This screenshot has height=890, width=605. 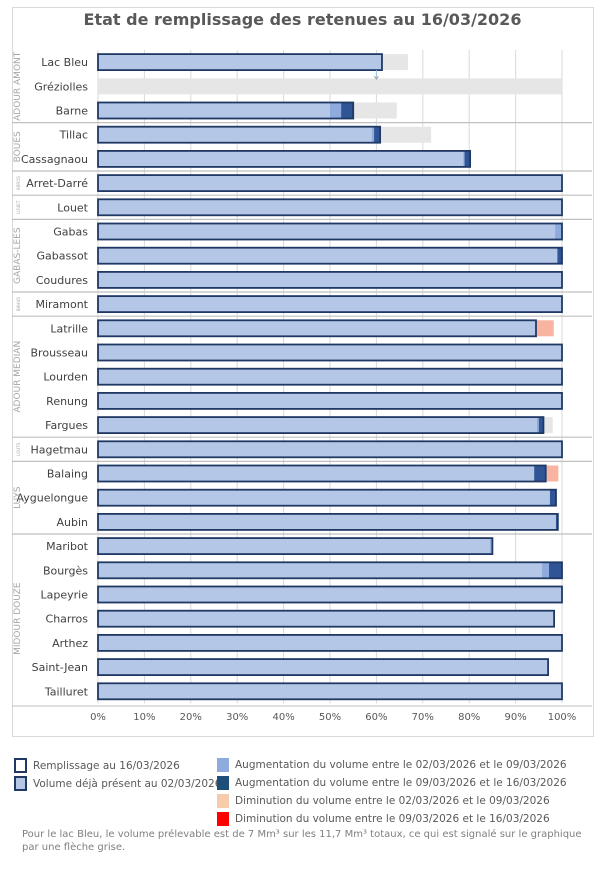 I want to click on category-label: Lapeyrie, so click(x=65, y=595).